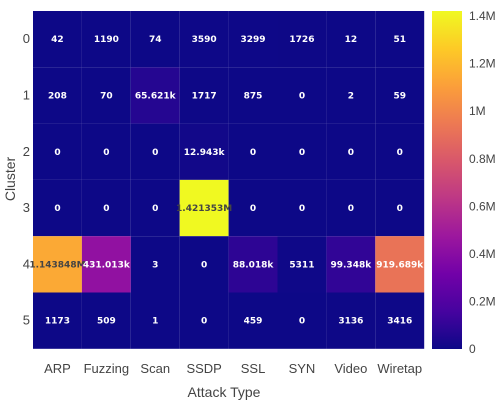 The width and height of the screenshot is (500, 400). I want to click on cell-value-label: 12, so click(351, 40).